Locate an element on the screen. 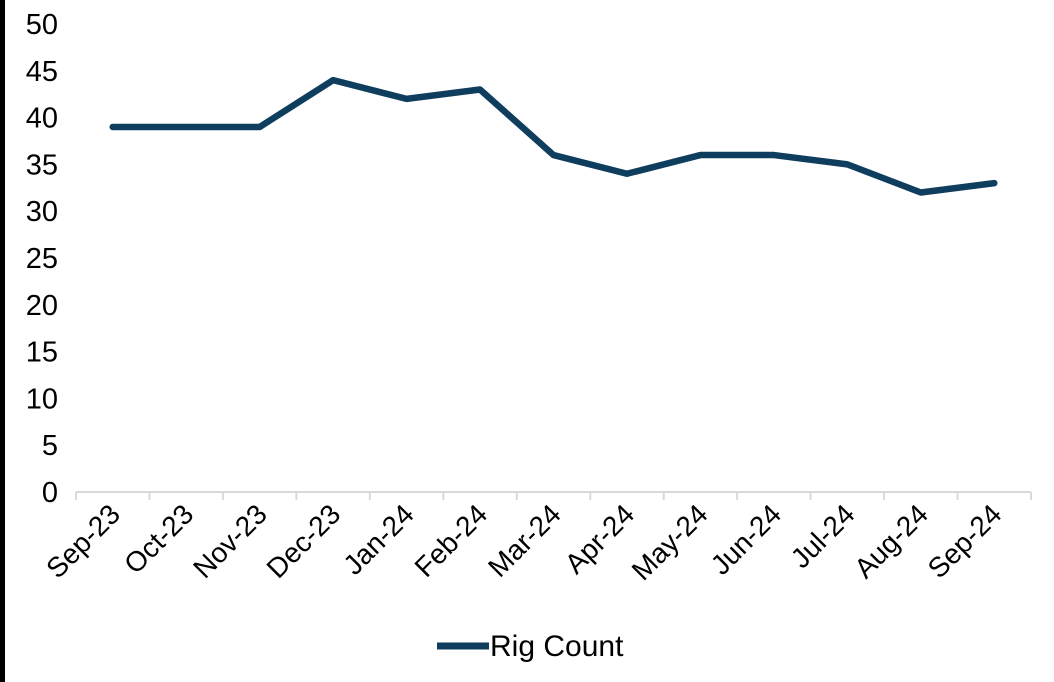 The width and height of the screenshot is (1054, 682). x-tick-label: Sep-23 is located at coordinates (83, 541).